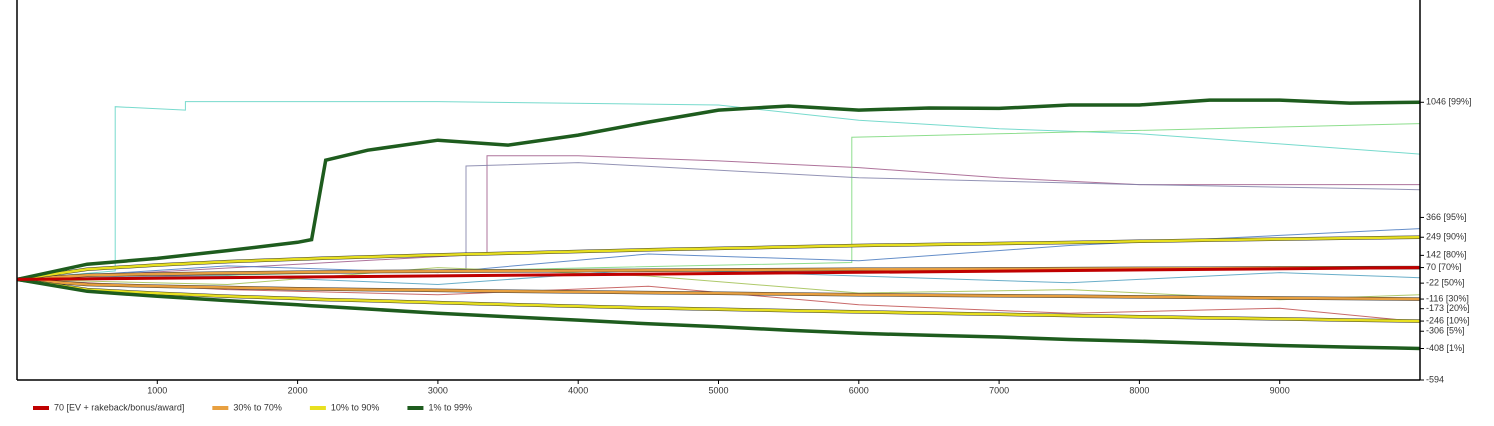 This screenshot has width=1494, height=426. What do you see at coordinates (1139, 390) in the screenshot?
I see `x-tick-label: 8000` at bounding box center [1139, 390].